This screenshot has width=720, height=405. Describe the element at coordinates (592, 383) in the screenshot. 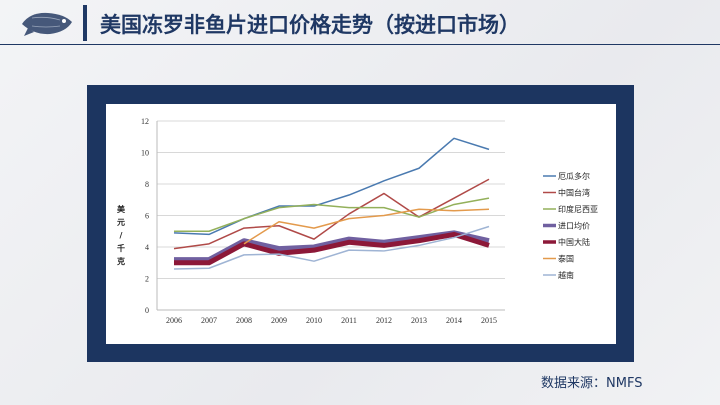

I see `data-source: 数据来源：NMFS` at that location.